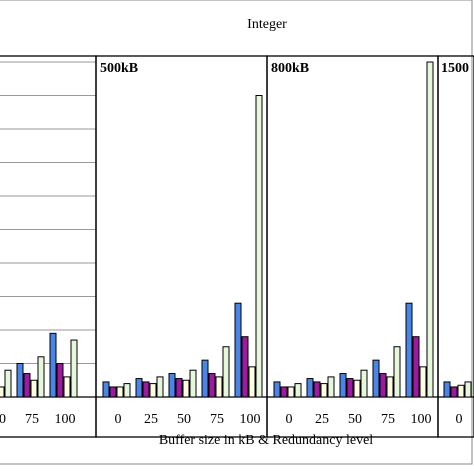 The width and height of the screenshot is (474, 474). Describe the element at coordinates (266, 440) in the screenshot. I see `x-axis-label: Buffer size in kB & Redundancy level` at that location.